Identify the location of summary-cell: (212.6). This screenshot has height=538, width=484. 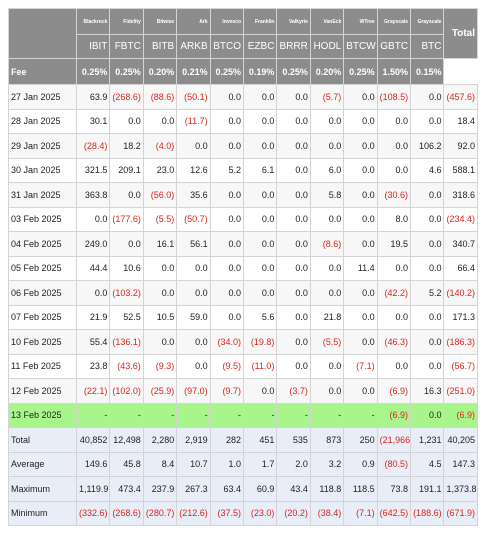
(193, 513).